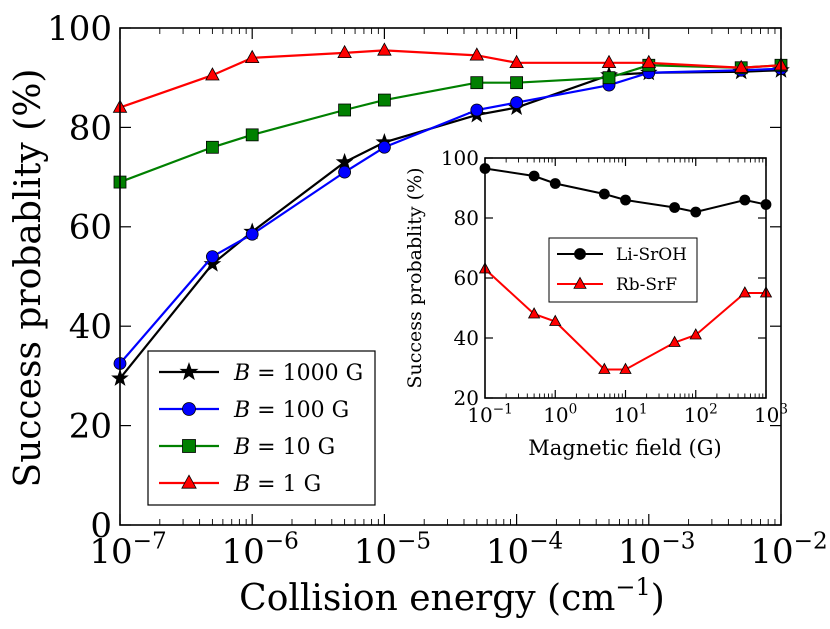 This screenshot has height=629, width=830. Describe the element at coordinates (306, 373) in the screenshot. I see `legend-label-rest: = 1000 G` at that location.